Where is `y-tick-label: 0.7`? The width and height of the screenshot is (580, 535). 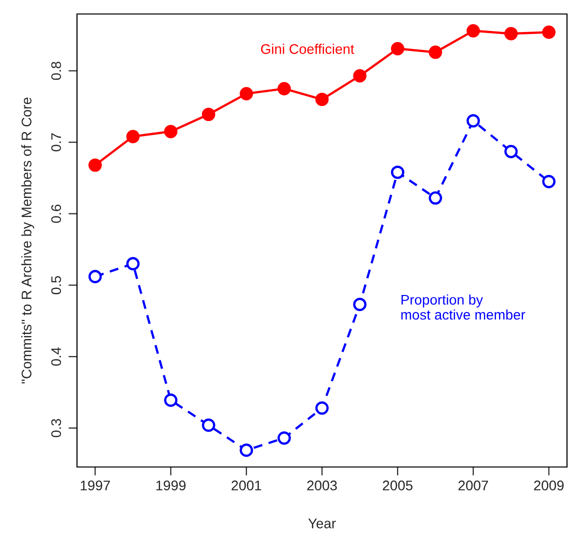
y-tick-label: 0.7 is located at coordinates (56, 142).